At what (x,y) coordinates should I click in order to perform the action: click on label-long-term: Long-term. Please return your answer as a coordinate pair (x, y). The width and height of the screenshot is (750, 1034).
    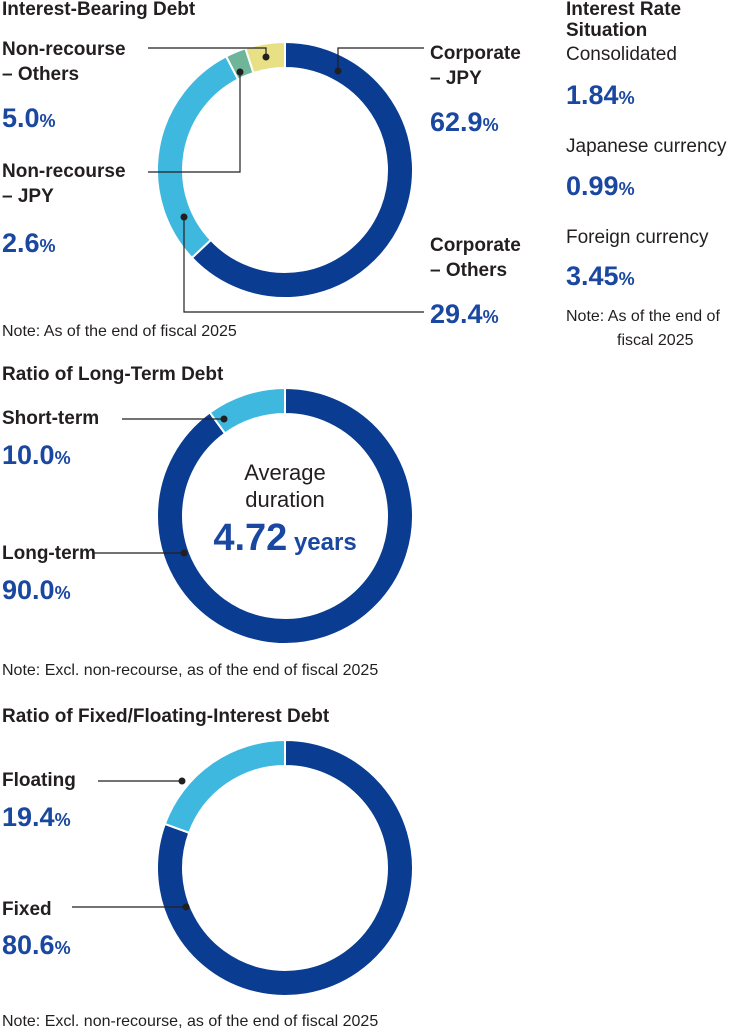
    Looking at the image, I should click on (49, 553).